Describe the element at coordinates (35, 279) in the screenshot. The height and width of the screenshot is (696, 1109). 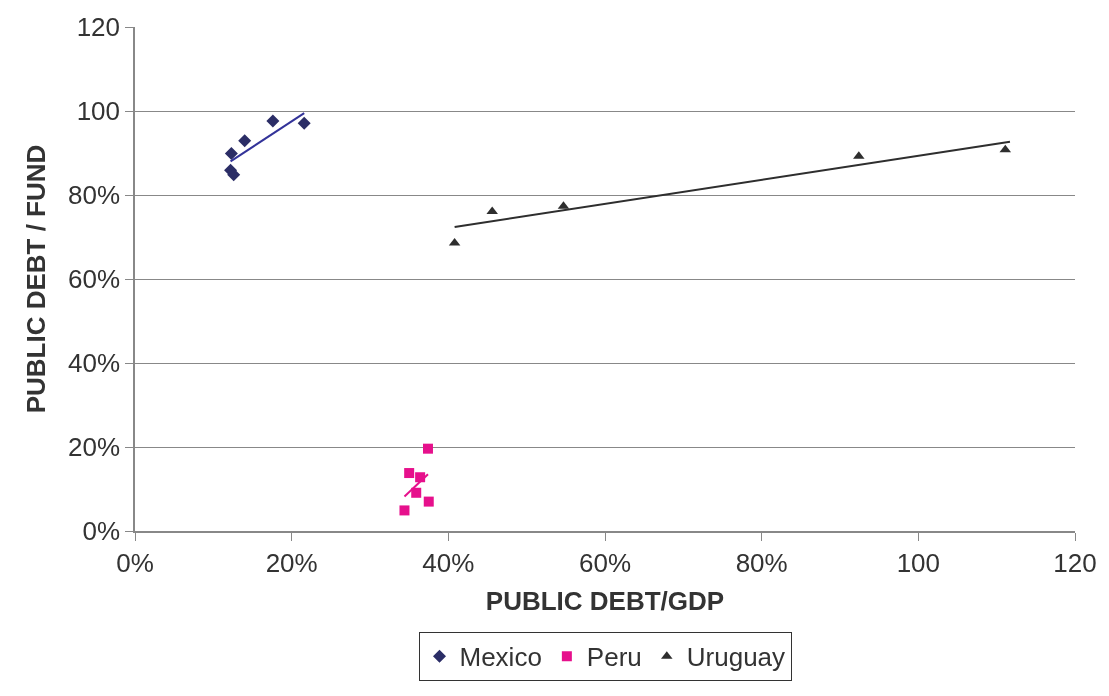
I see `y-axis-title: PUBLIC DEBT / FUND` at that location.